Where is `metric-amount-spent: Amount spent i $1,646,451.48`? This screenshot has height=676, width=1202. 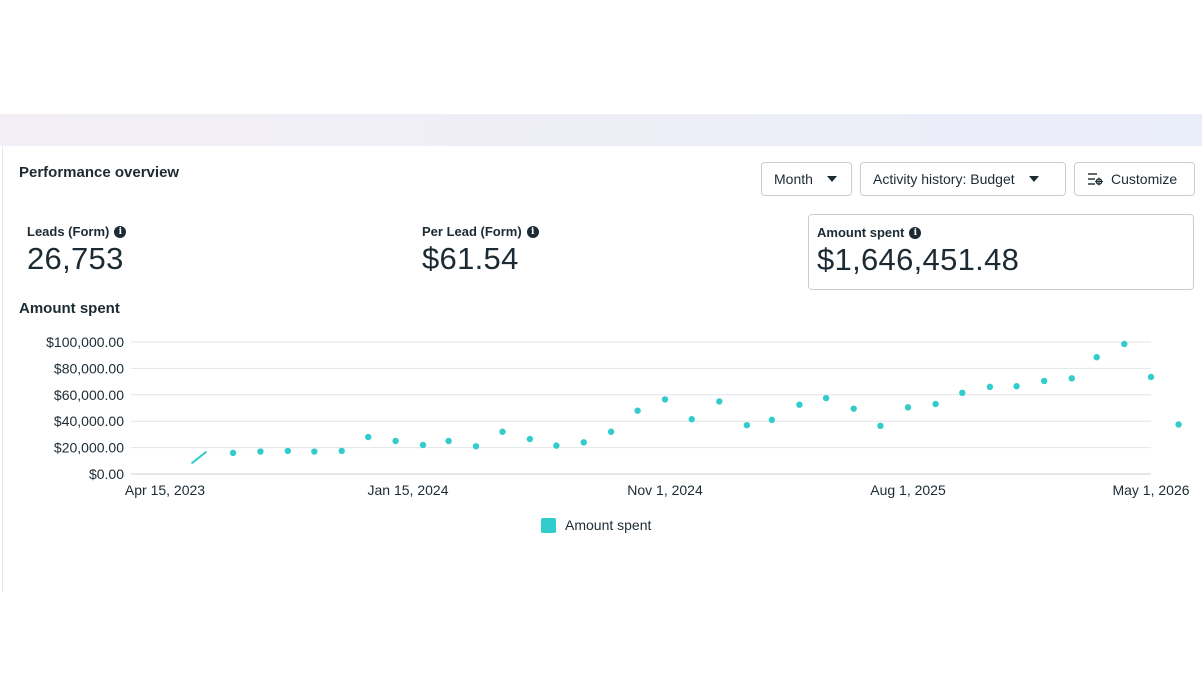
metric-amount-spent: Amount spent i $1,646,451.48 is located at coordinates (1001, 252).